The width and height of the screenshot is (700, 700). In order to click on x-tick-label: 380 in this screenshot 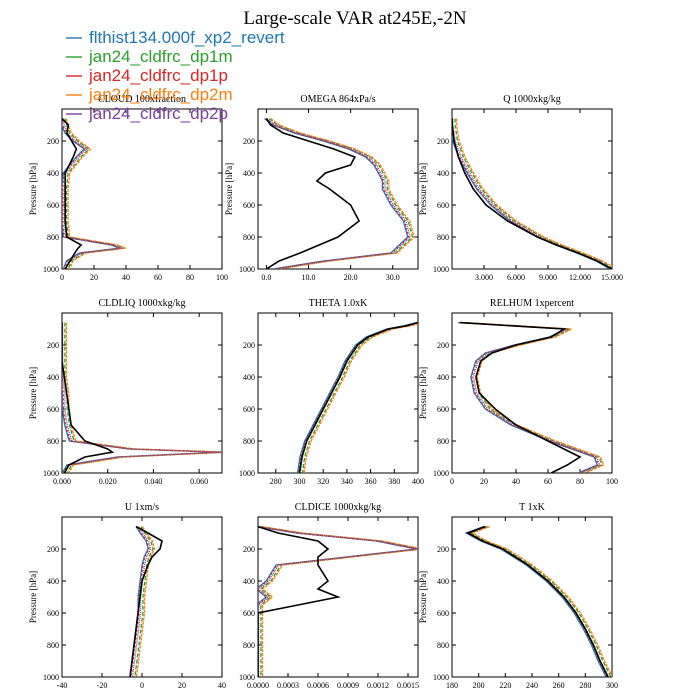, I will do `click(394, 481)`.